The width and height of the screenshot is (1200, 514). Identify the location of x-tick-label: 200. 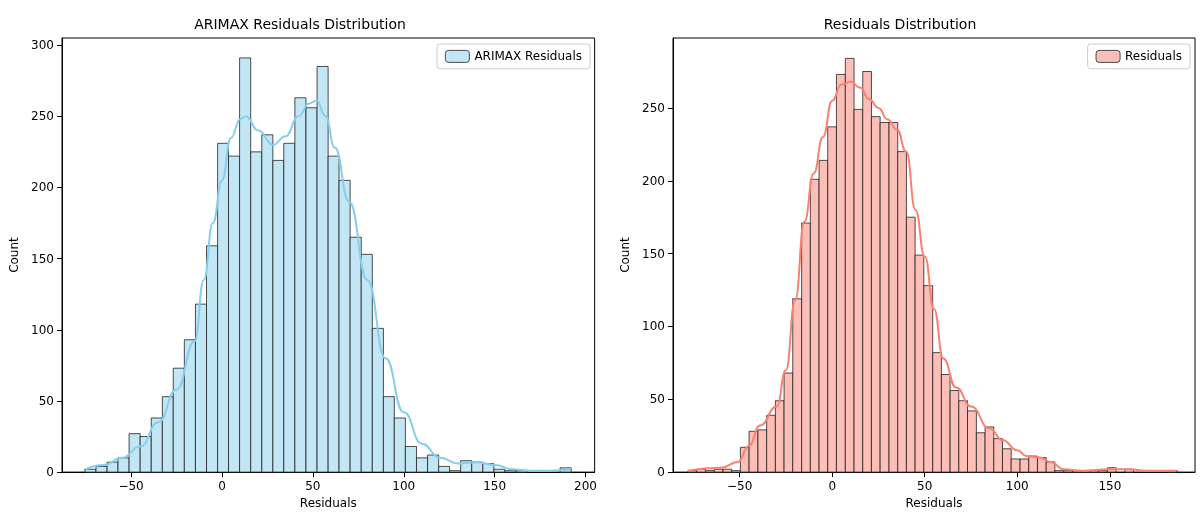
(585, 486).